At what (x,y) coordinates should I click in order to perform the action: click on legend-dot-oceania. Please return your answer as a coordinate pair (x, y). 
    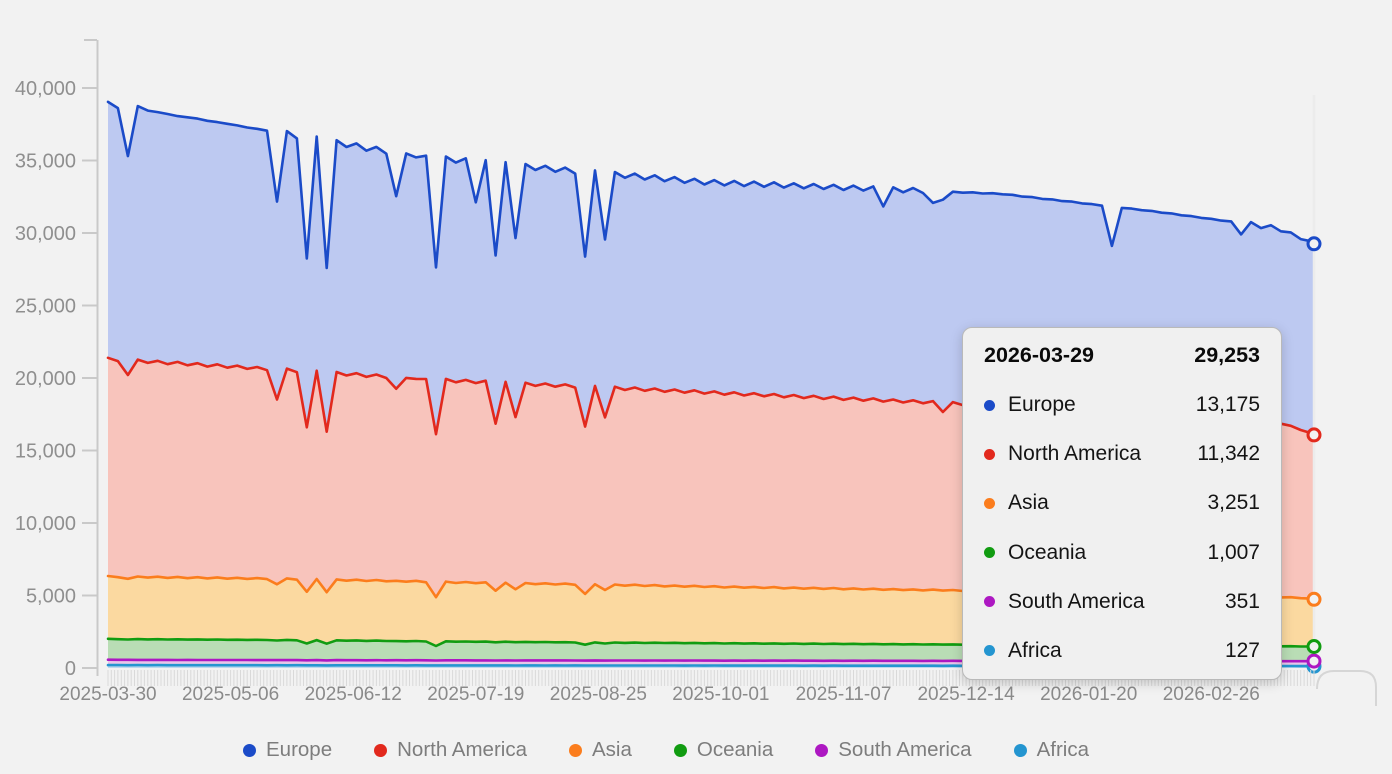
    Looking at the image, I should click on (680, 750).